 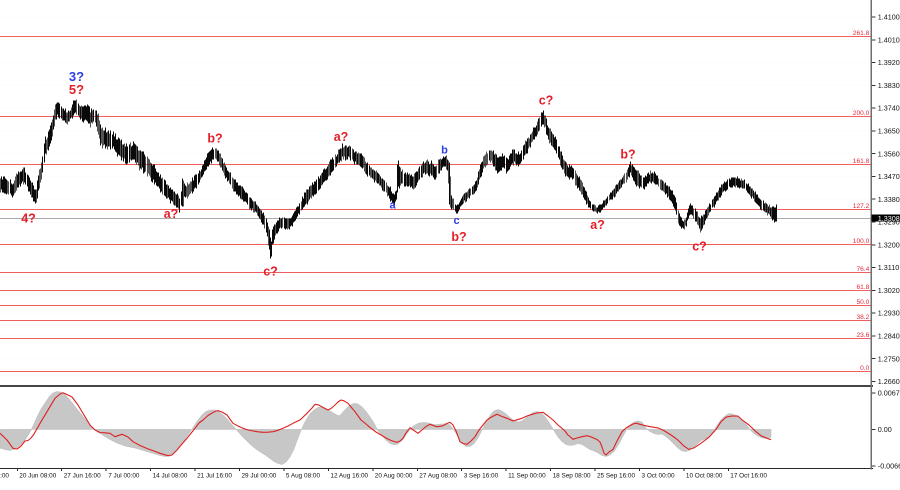 What do you see at coordinates (444, 151) in the screenshot?
I see `svg-text: b` at bounding box center [444, 151].